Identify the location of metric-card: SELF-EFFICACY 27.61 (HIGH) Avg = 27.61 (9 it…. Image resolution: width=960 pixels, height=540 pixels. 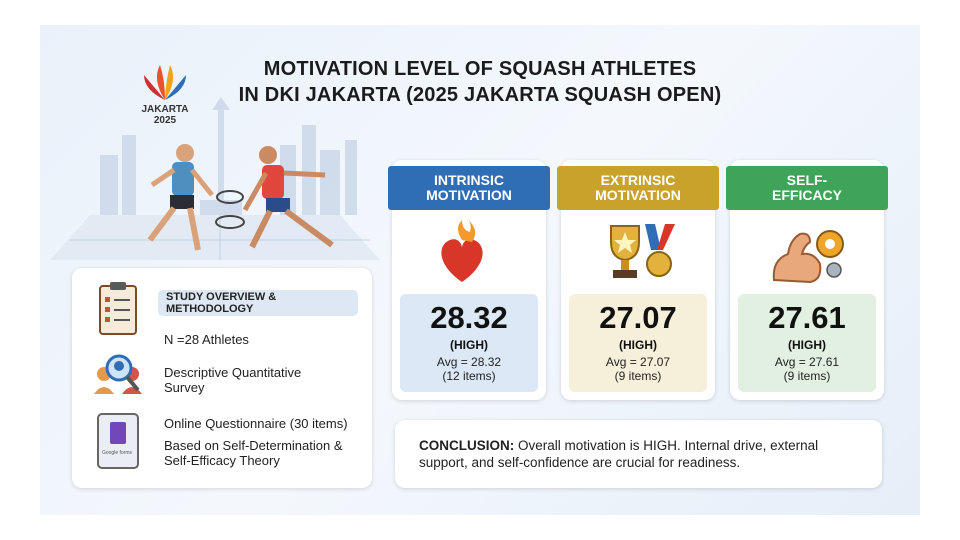
(807, 280).